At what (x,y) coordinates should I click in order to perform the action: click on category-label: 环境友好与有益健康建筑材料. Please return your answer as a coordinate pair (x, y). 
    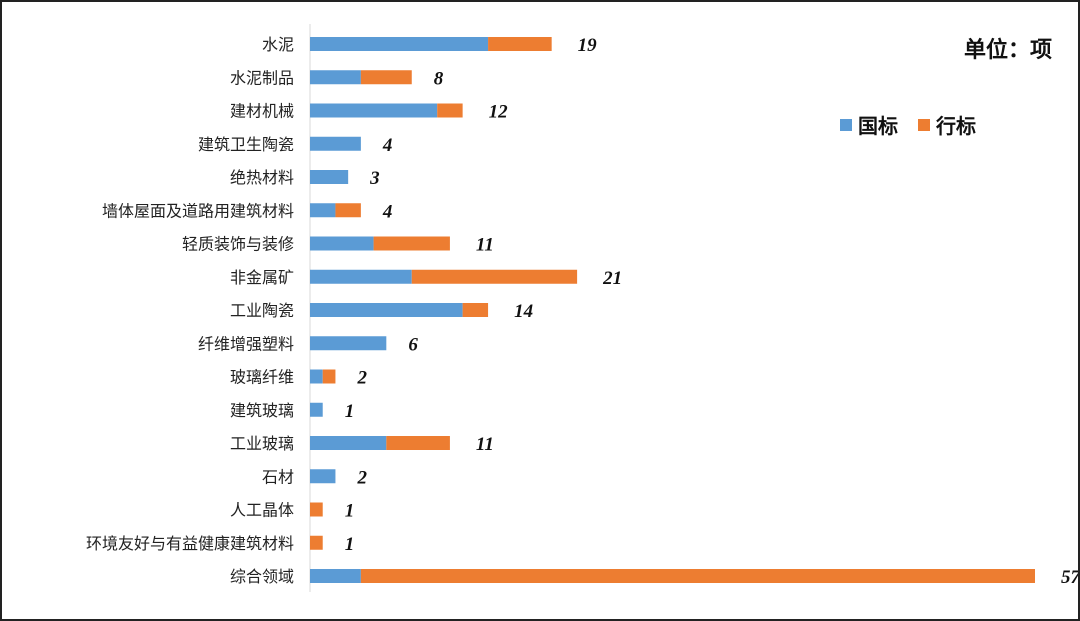
    Looking at the image, I should click on (190, 543).